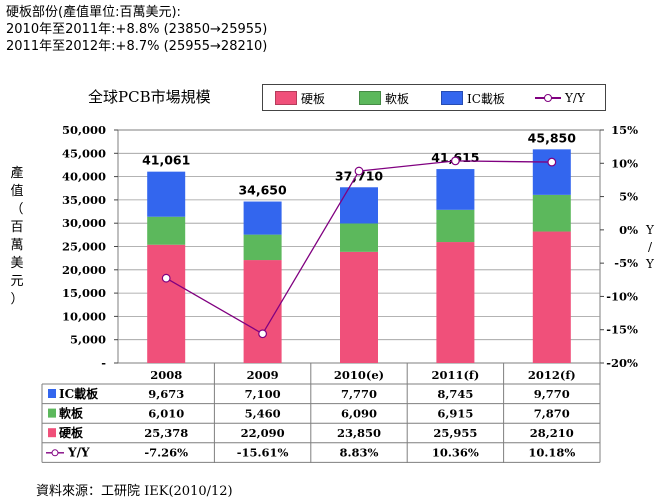 This screenshot has width=662, height=499. I want to click on x-tick-label: 2011(f), so click(455, 375).